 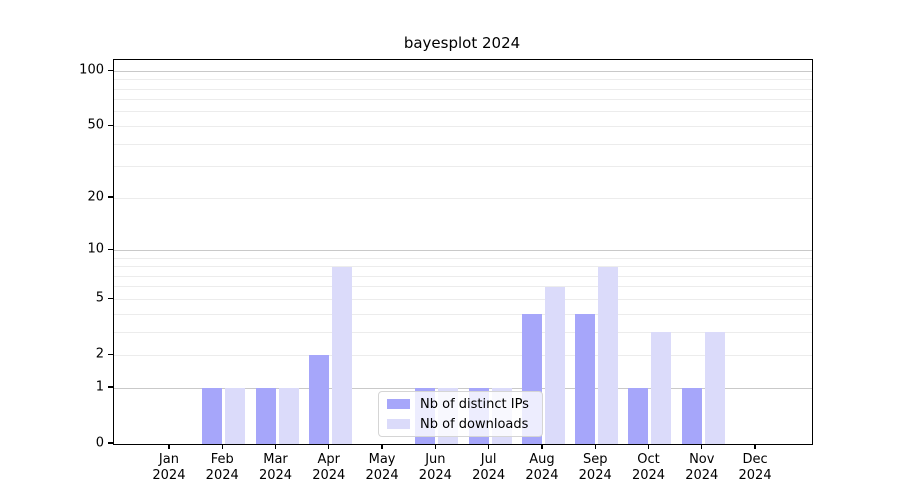 I want to click on y-tick-label-10: 10, so click(x=95, y=249).